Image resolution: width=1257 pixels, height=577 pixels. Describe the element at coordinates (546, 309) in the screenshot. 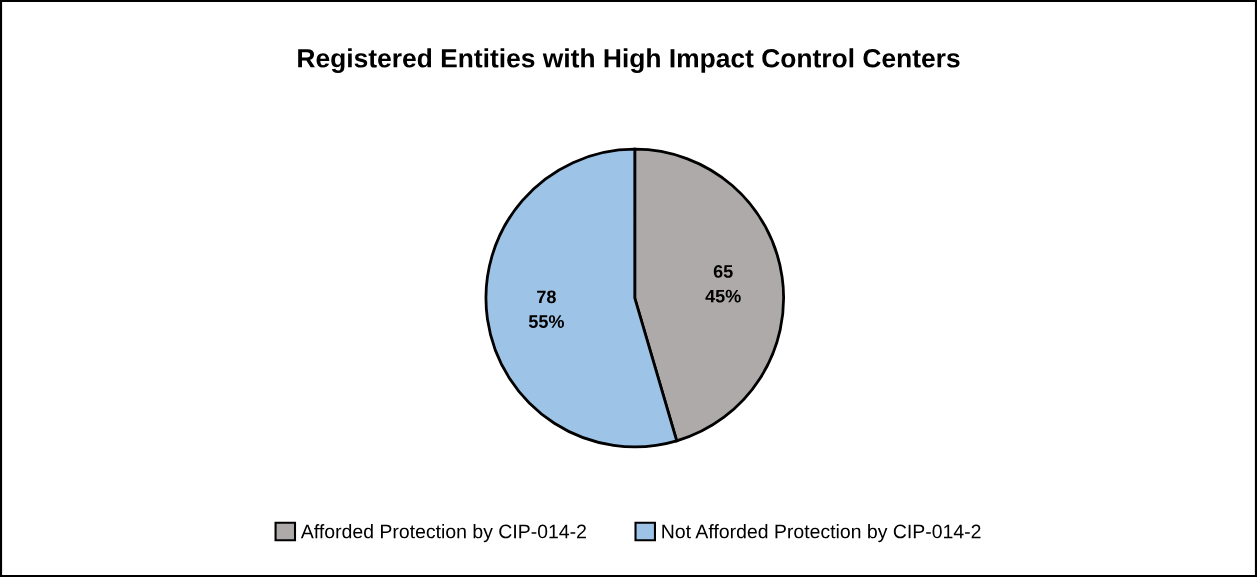

I see `data-label: 78 55%` at that location.